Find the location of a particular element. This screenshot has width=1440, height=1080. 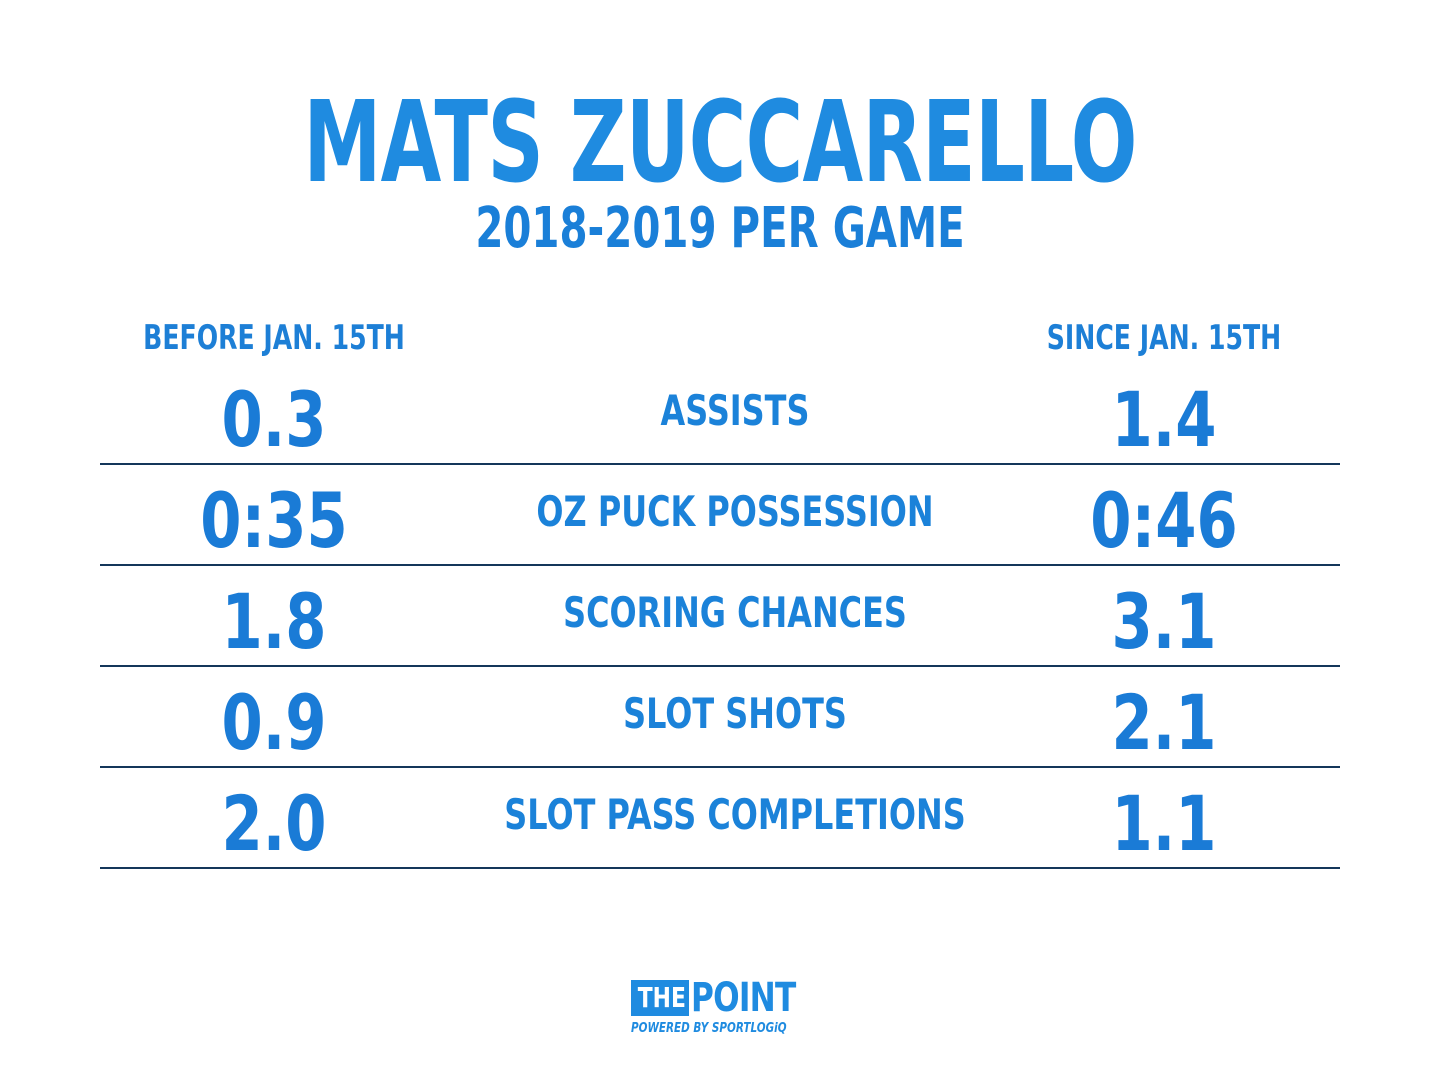

column-header-before: BEFORE JAN. 15TH is located at coordinates (274, 338).